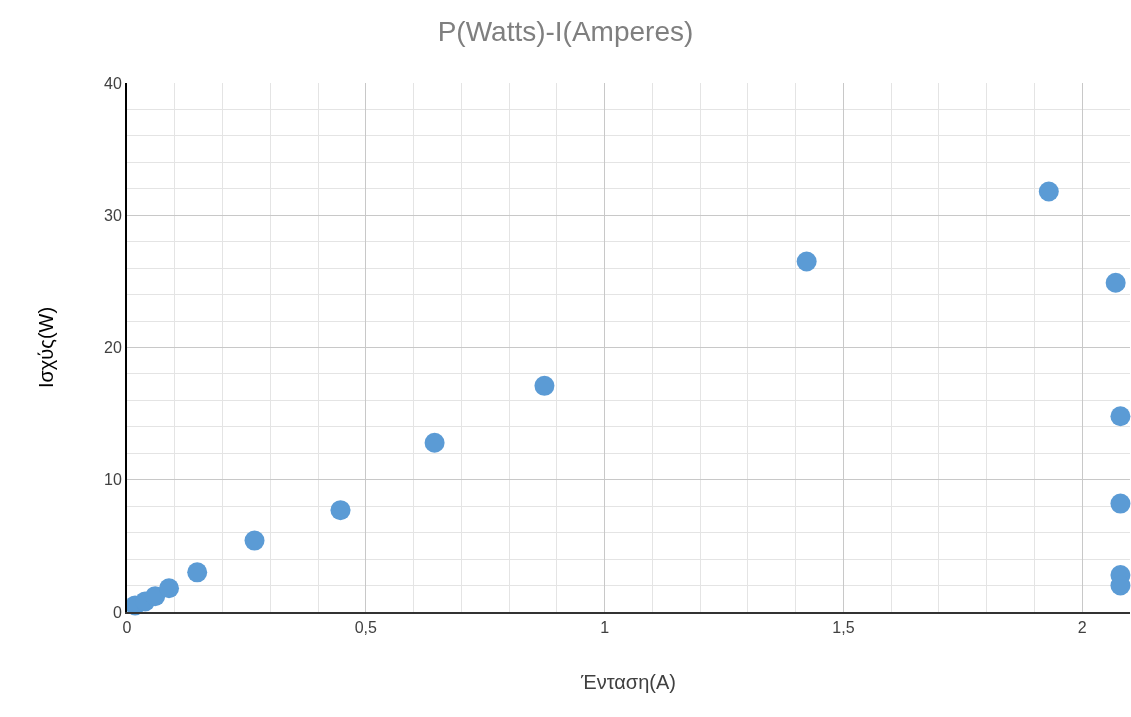 This screenshot has height=717, width=1131. I want to click on x-tick-label: 2, so click(1082, 628).